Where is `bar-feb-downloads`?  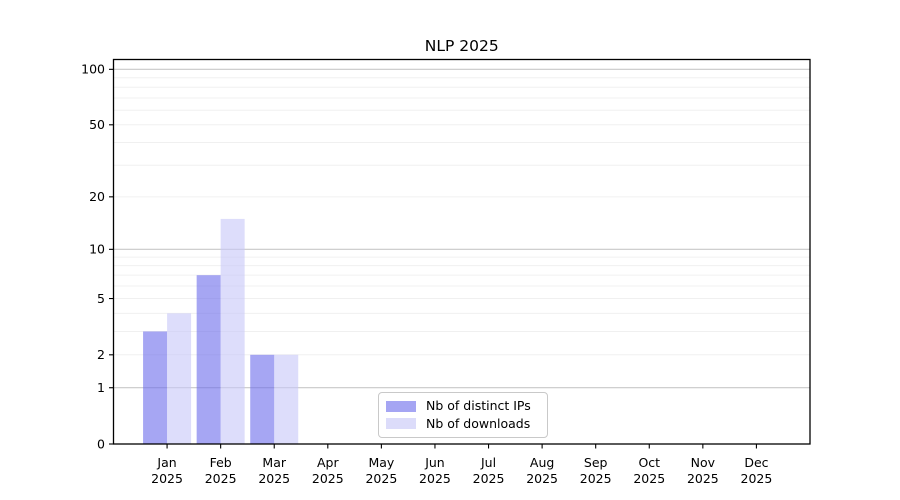 bar-feb-downloads is located at coordinates (232, 331).